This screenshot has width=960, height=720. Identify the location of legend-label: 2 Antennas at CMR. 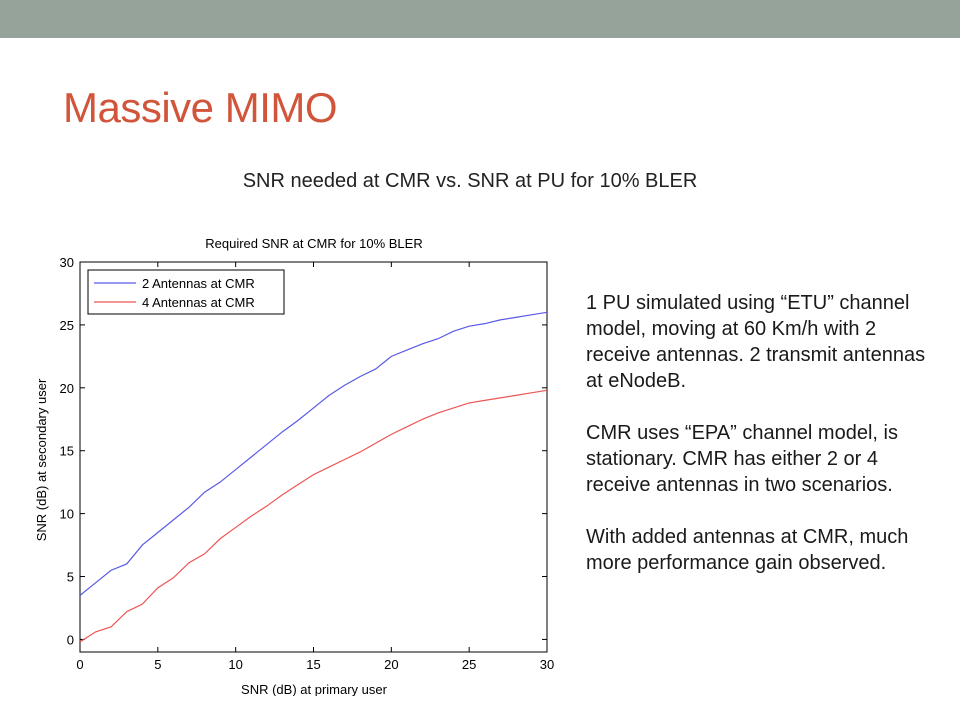
(198, 283).